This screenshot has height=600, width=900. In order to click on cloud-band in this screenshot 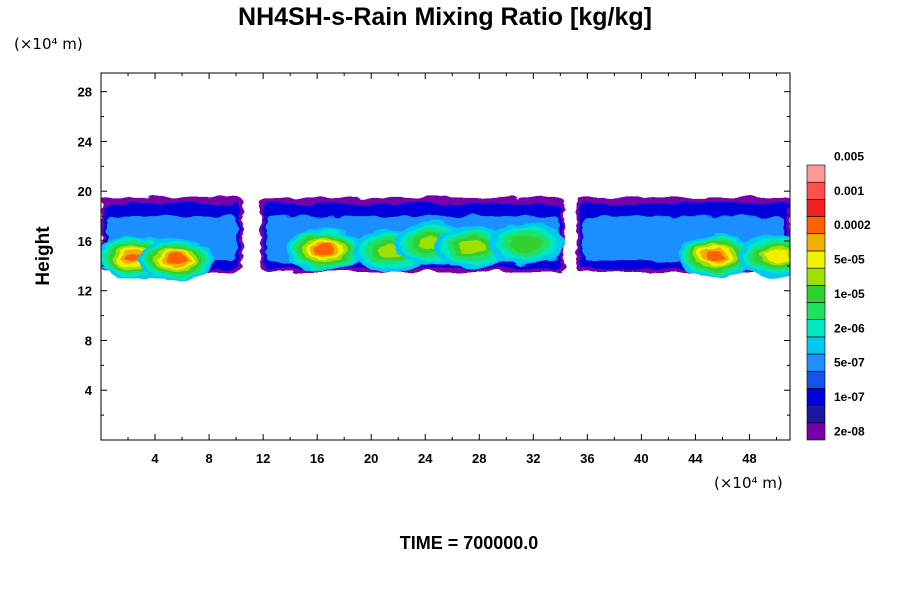, I will do `click(445, 239)`.